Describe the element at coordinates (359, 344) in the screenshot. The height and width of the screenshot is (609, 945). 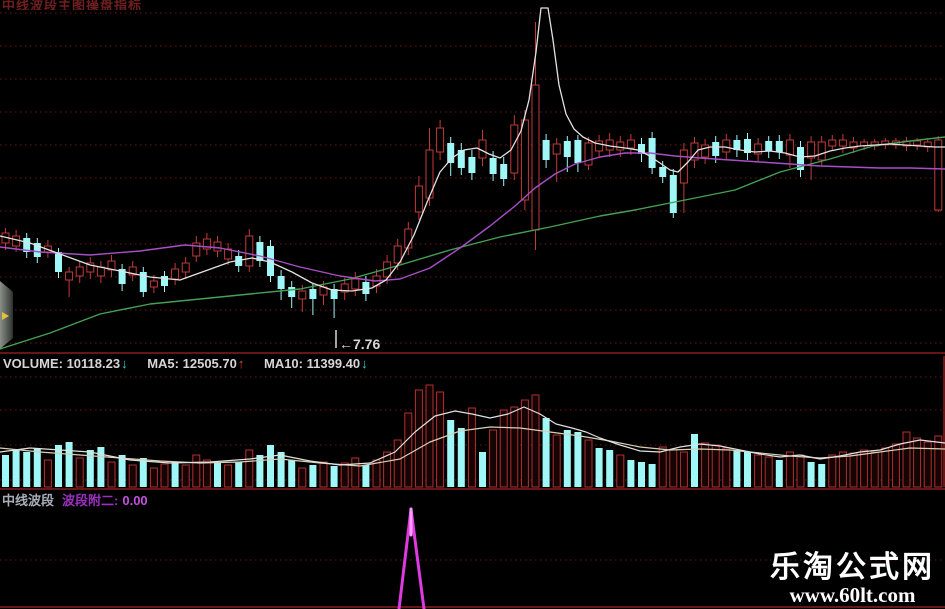
I see `price-marker-label: ←7.76` at that location.